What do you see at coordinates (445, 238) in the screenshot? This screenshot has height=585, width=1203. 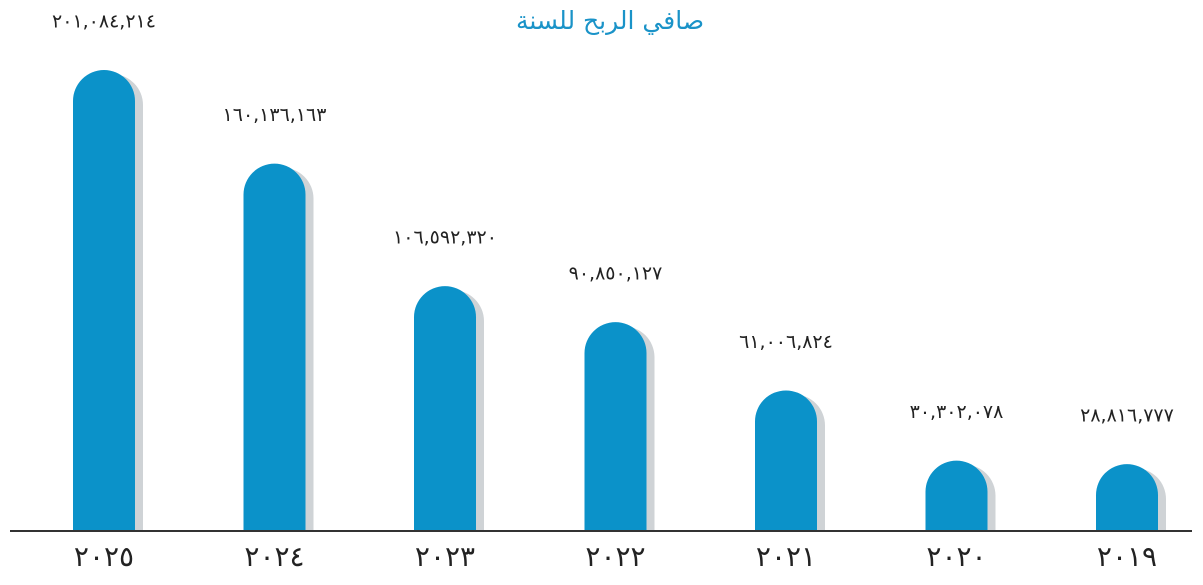 I see `value-label: ١٠٦,٥٩٢,٣٢٠` at bounding box center [445, 238].